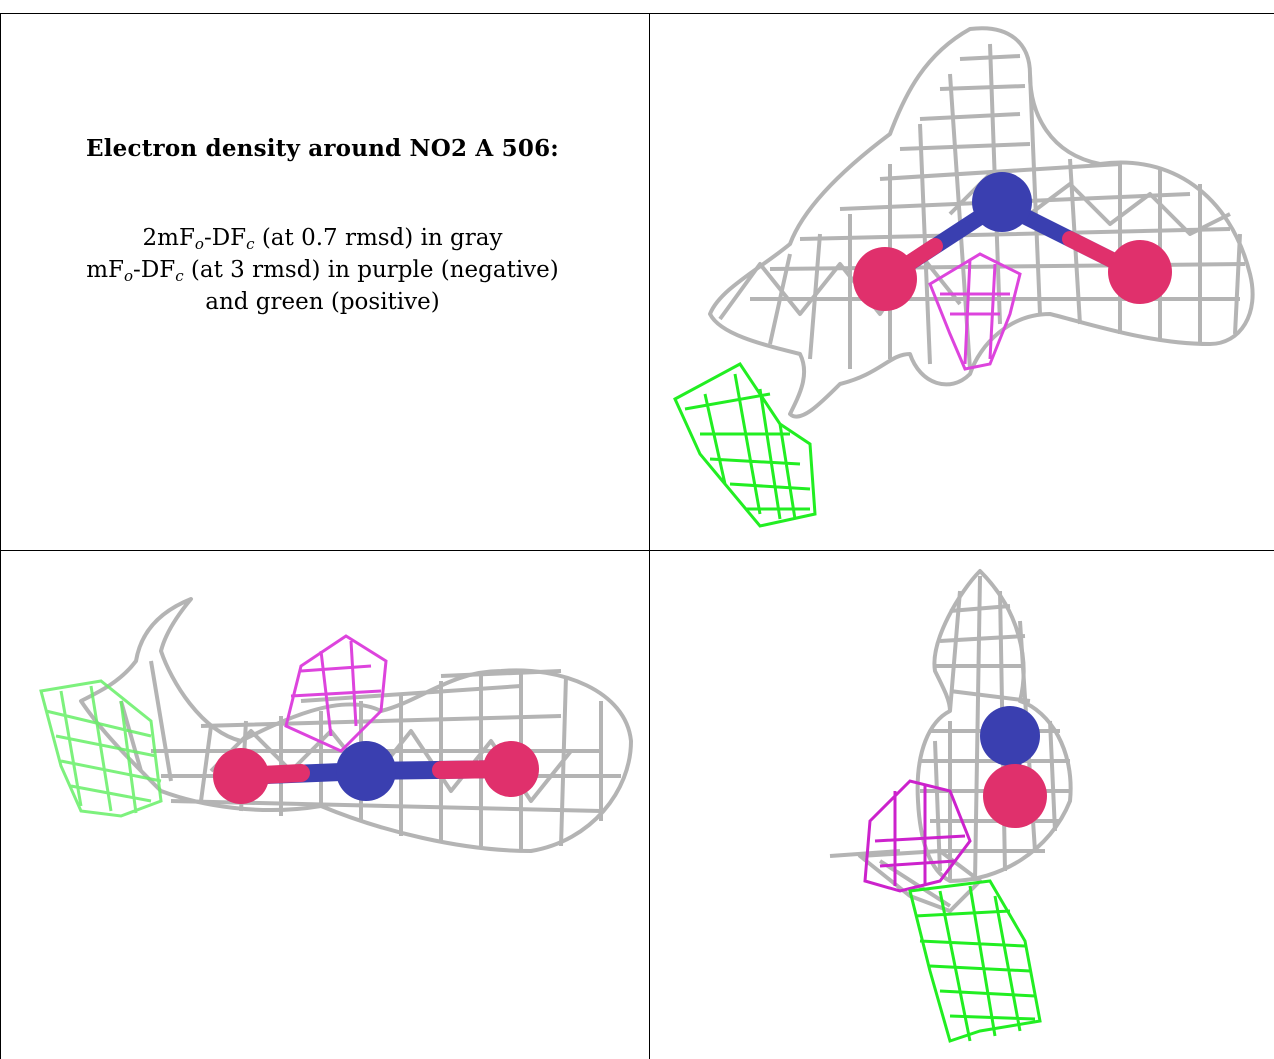  I want to click on density-view-bottom-left, so click(336, 725).